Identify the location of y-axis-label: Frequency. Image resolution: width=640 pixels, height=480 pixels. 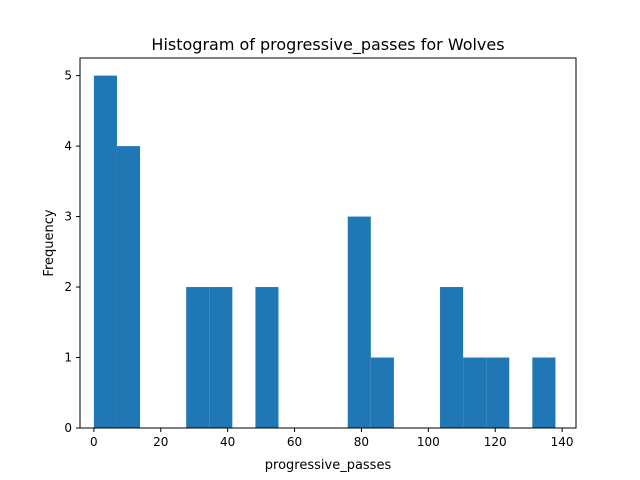
(49, 242).